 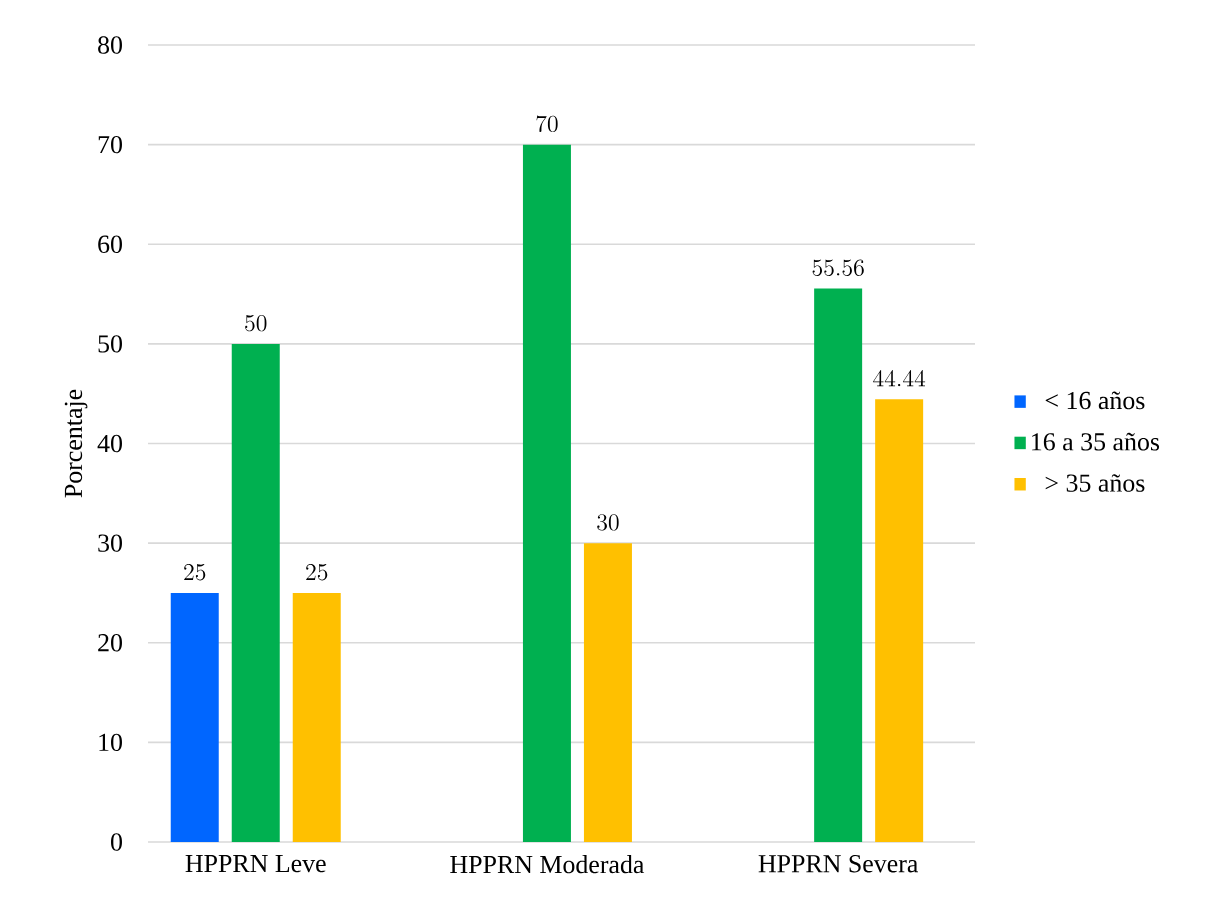 What do you see at coordinates (109, 443) in the screenshot?
I see `y-tick-label: 40` at bounding box center [109, 443].